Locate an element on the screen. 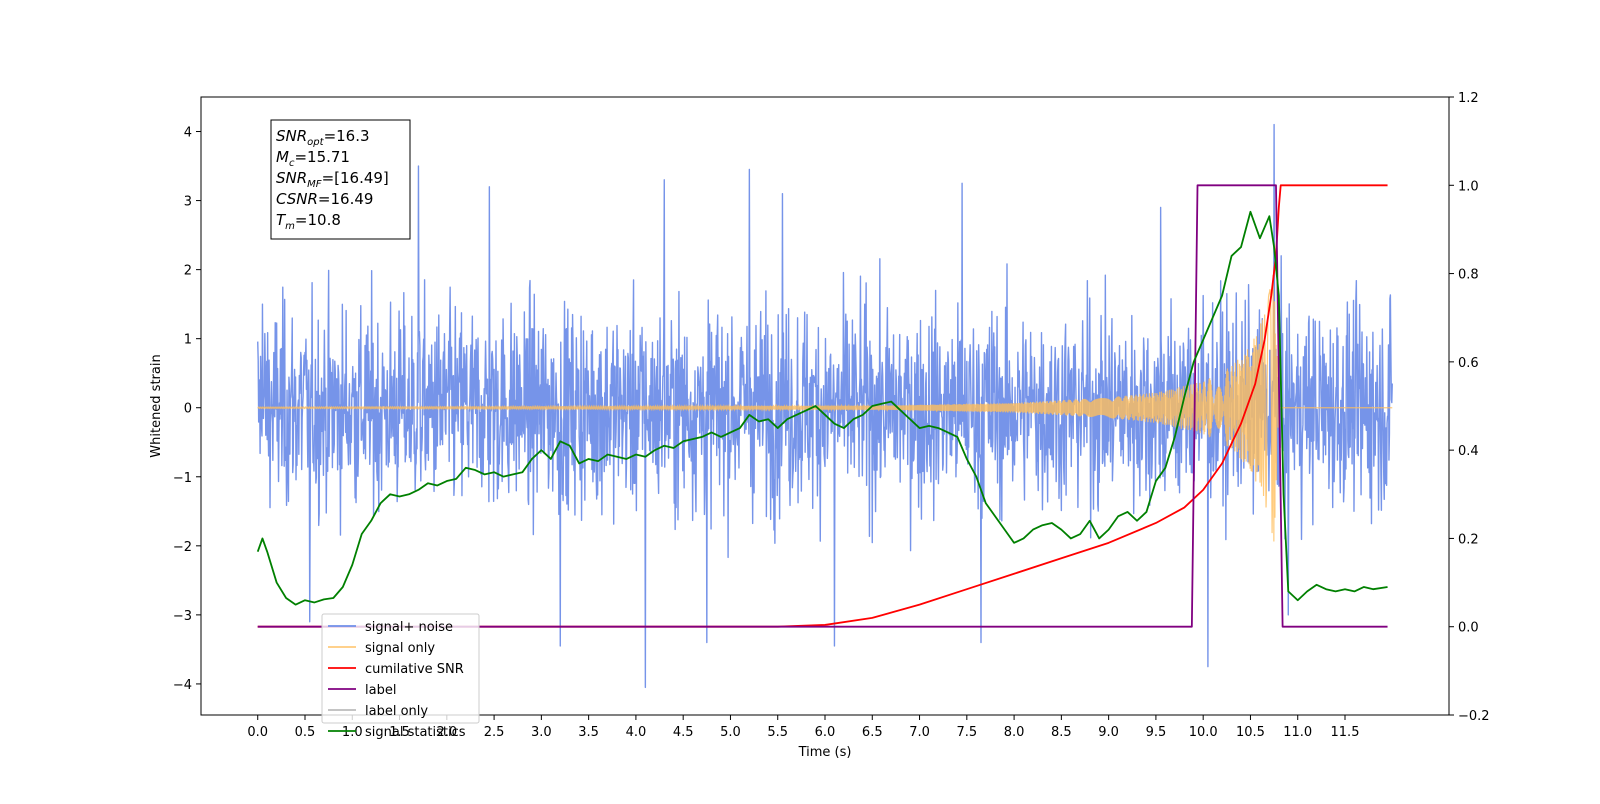 This screenshot has width=1600, height=804. y-axis-label: Whitened strain is located at coordinates (156, 405).